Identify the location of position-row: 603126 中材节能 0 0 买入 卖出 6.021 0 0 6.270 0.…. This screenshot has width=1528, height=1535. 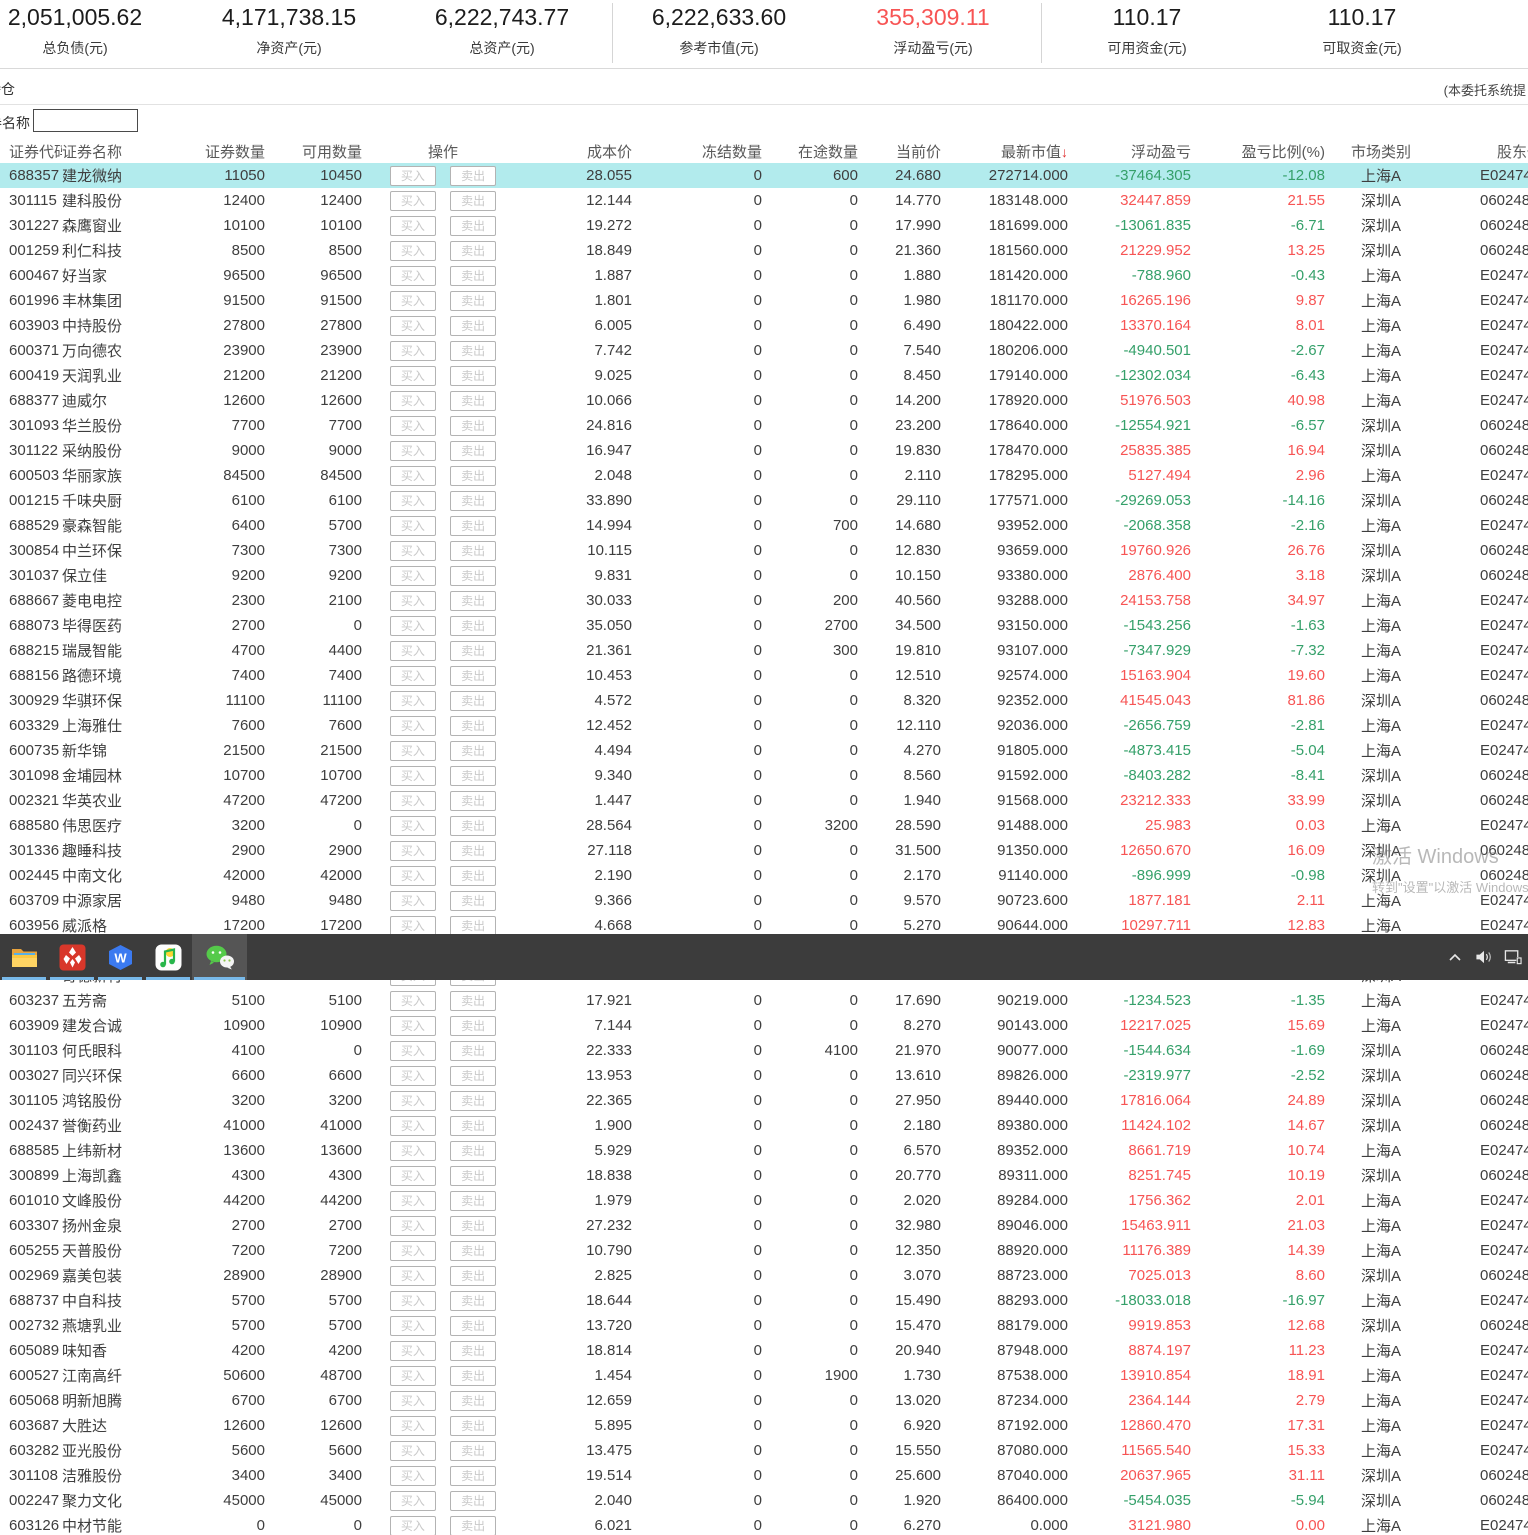
(764, 1524).